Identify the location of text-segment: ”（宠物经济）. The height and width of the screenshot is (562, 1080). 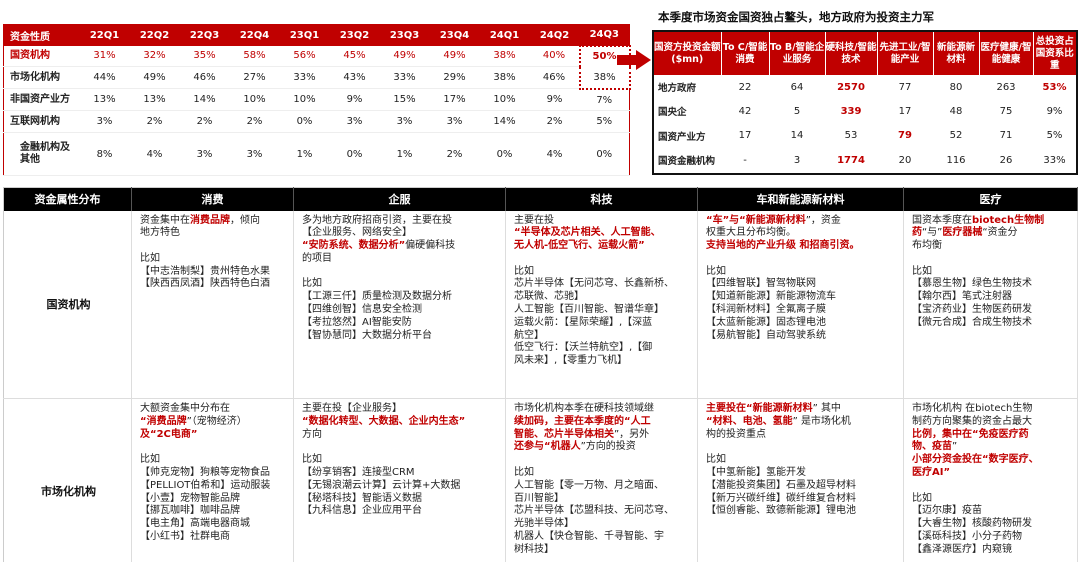
(216, 421).